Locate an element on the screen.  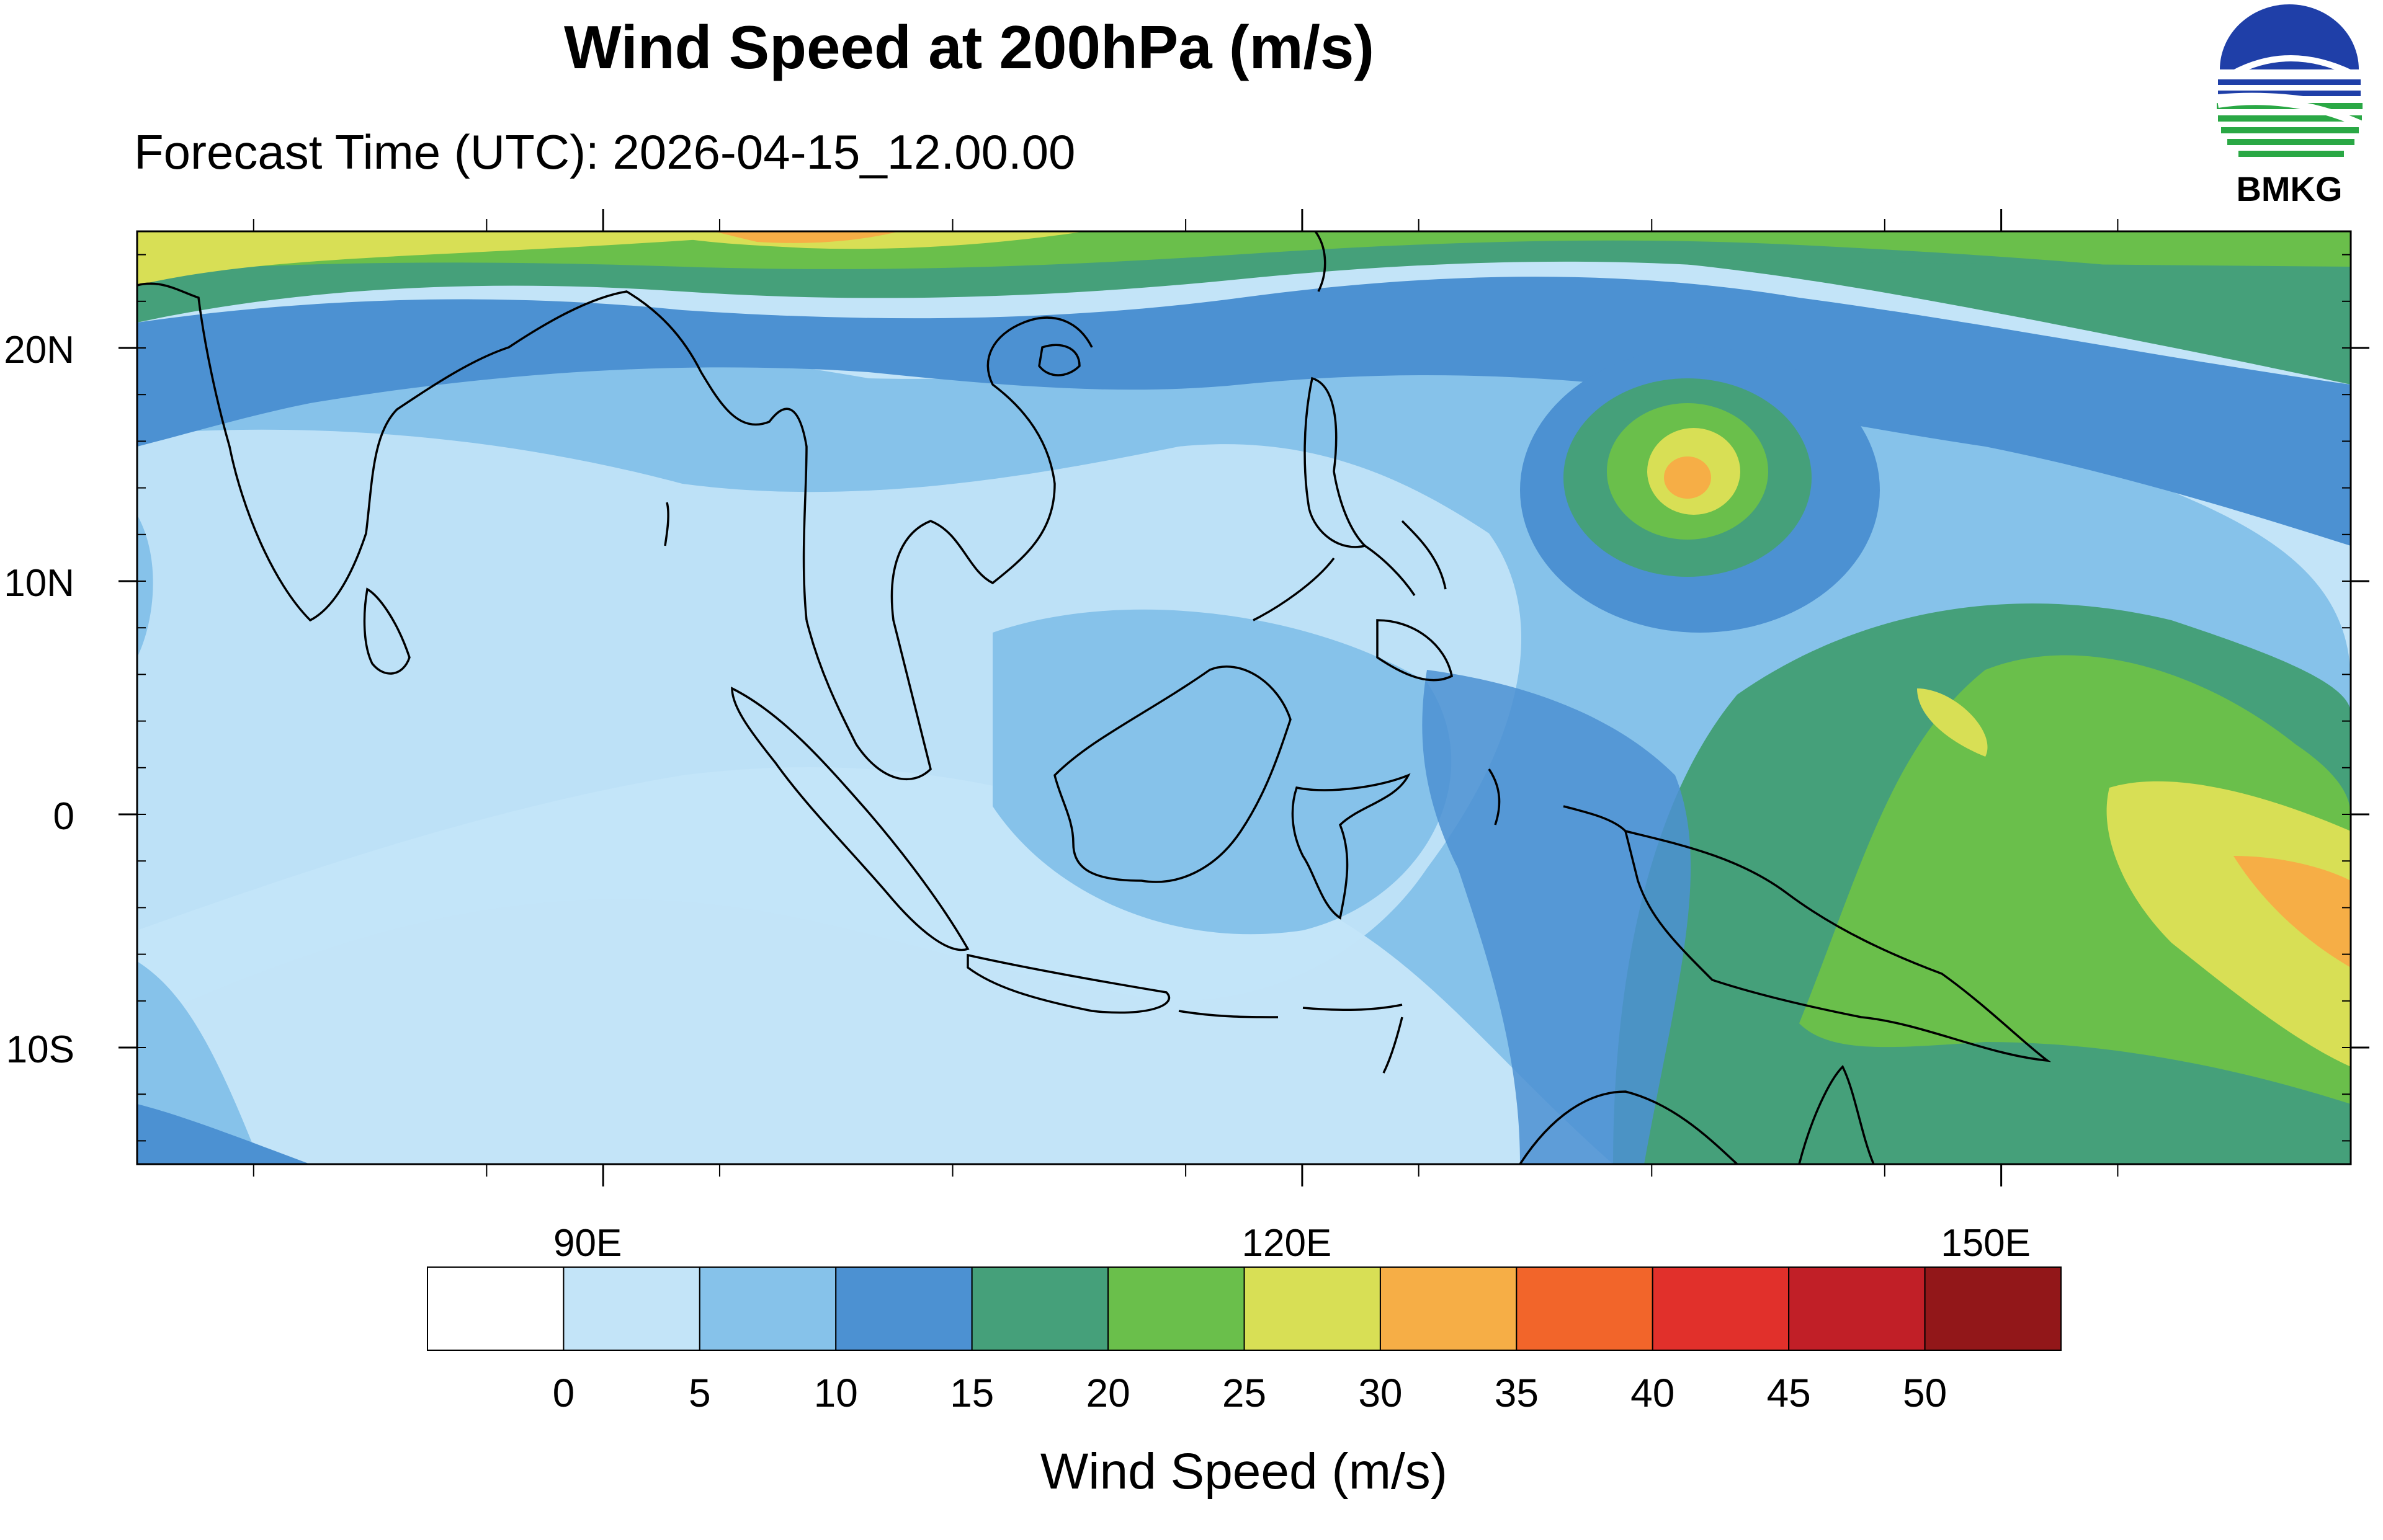
sumatra-coastline is located at coordinates (850, 819).